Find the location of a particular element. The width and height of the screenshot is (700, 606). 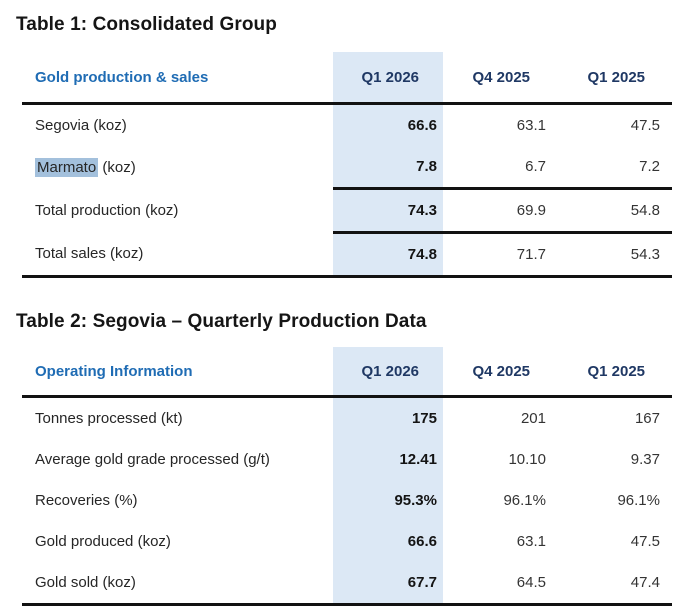

table-row-total-sales: Total sales (koz) 74.8 71.7 54.3 is located at coordinates (347, 255).